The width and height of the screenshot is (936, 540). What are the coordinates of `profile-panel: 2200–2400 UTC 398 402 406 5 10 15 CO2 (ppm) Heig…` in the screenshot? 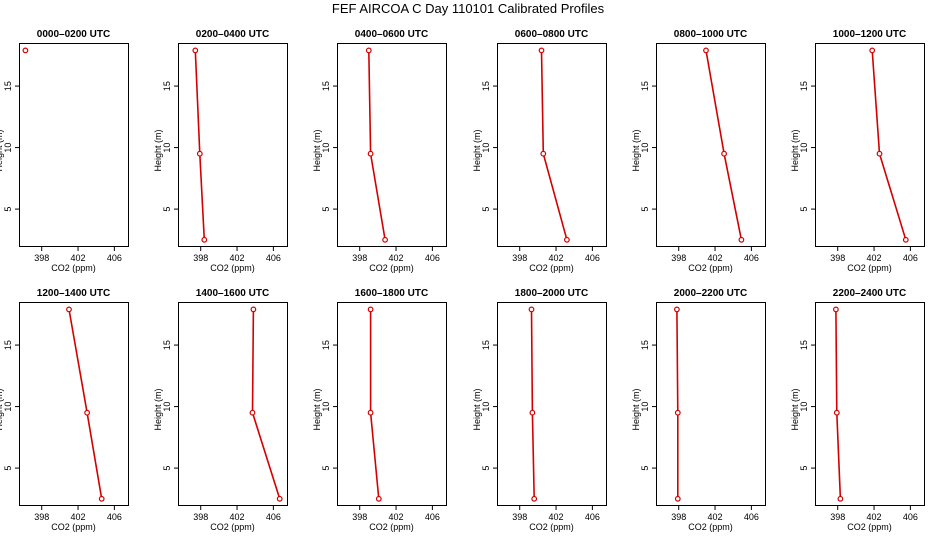 It's located at (857, 410).